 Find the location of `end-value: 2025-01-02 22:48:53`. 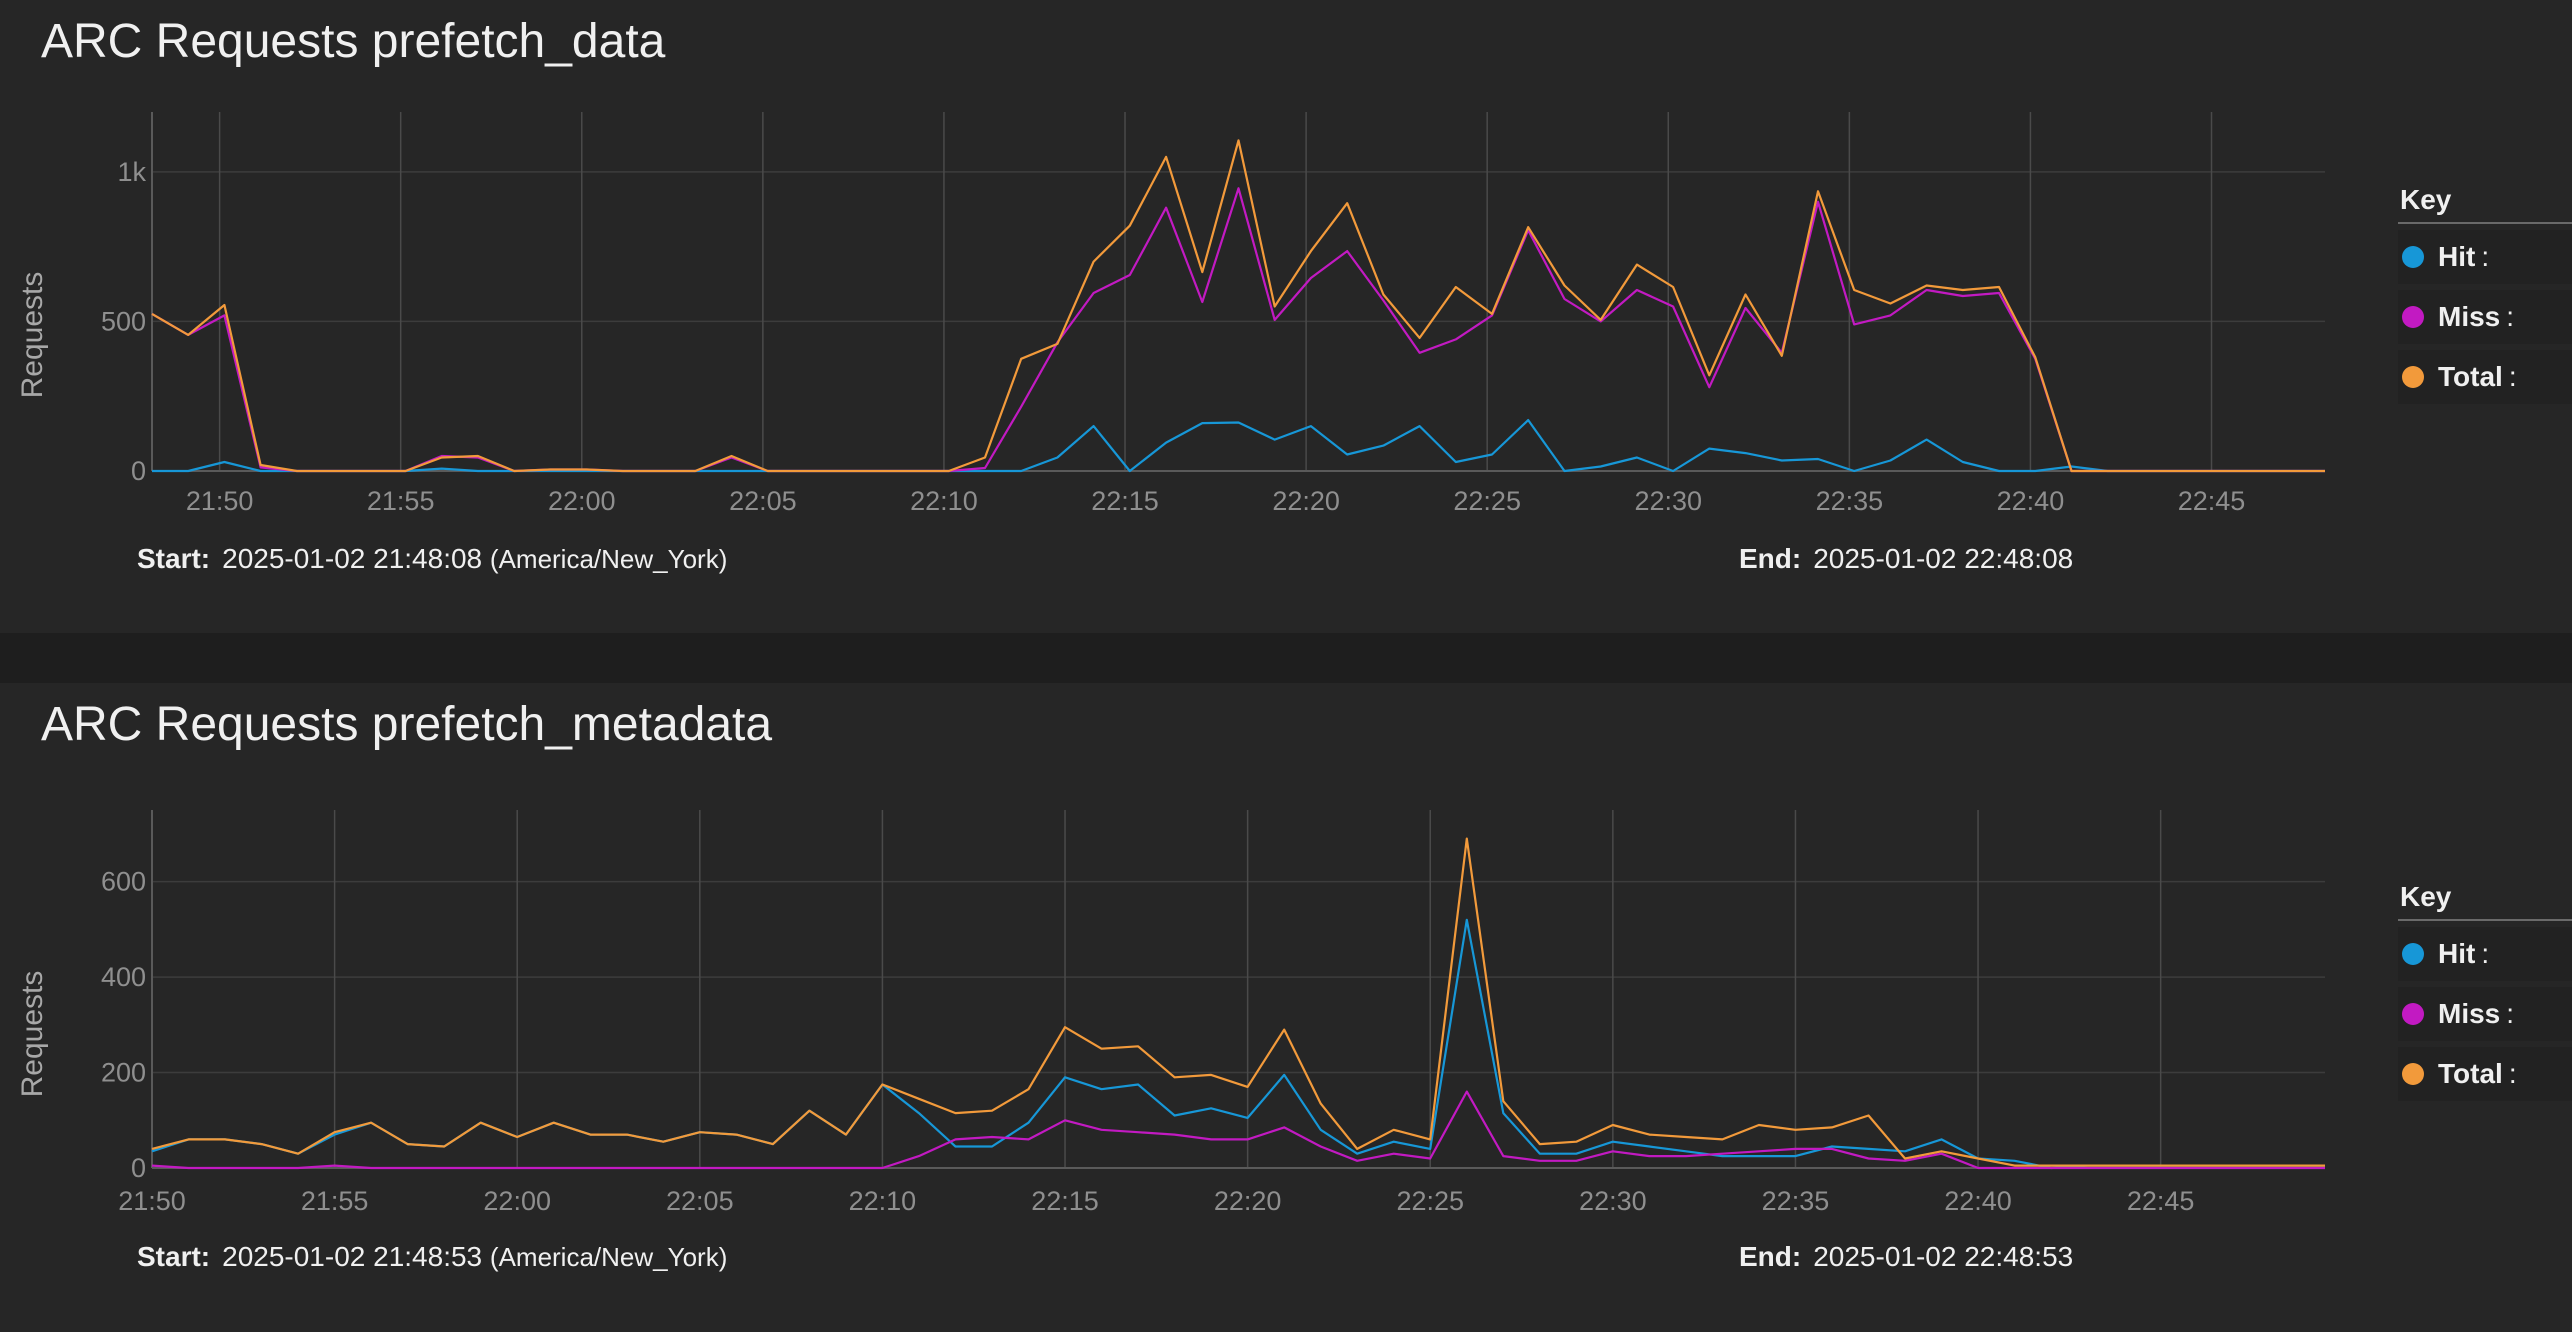

end-value: 2025-01-02 22:48:53 is located at coordinates (1943, 1256).